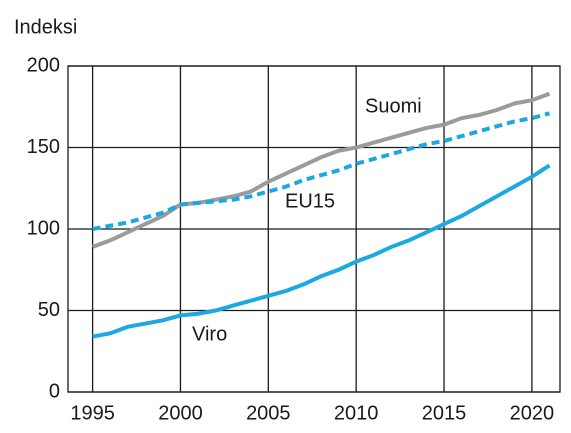 The width and height of the screenshot is (571, 433). Describe the element at coordinates (393, 106) in the screenshot. I see `series-label: Suomi` at that location.